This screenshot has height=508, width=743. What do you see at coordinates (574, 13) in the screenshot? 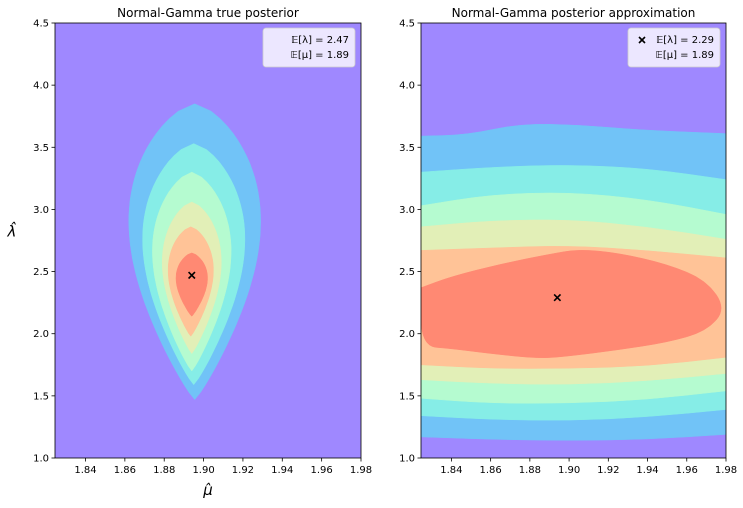
I see `chart-title: Normal-Gamma posterior approximation` at bounding box center [574, 13].